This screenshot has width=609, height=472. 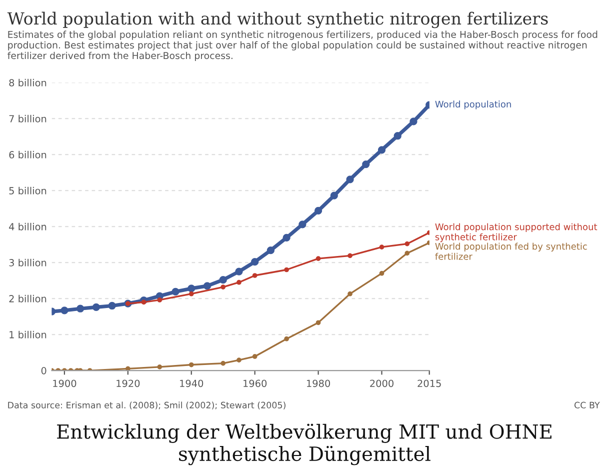 I want to click on series-label: World population, so click(x=473, y=105).